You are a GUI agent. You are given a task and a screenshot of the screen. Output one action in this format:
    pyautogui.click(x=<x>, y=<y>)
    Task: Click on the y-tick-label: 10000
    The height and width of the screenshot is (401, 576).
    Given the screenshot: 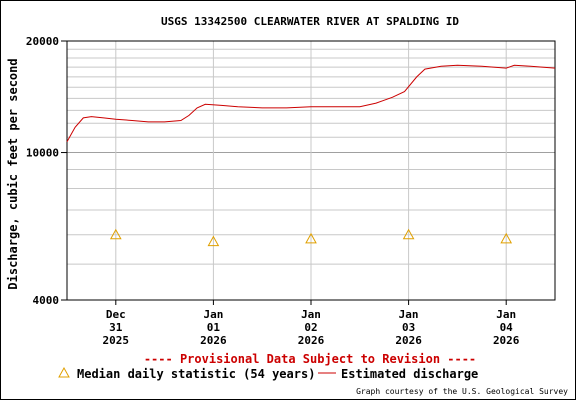 What is the action you would take?
    pyautogui.click(x=42, y=153)
    